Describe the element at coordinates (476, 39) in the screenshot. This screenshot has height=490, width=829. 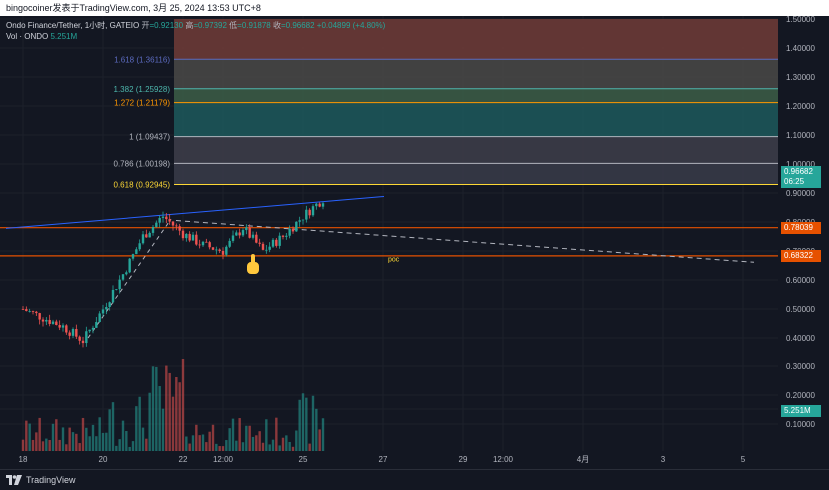
I see `fib-zone` at that location.